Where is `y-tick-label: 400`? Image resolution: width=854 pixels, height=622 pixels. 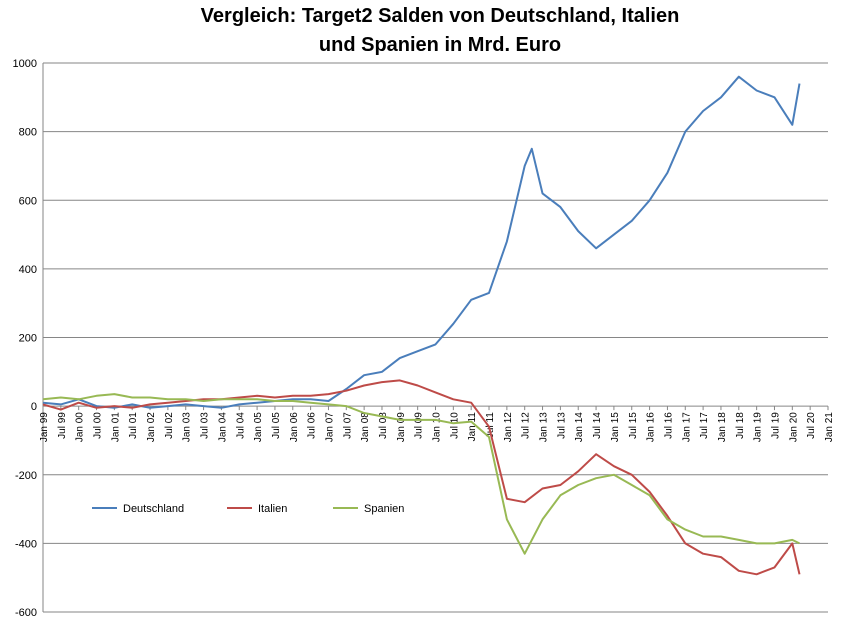 y-tick-label: 400 is located at coordinates (28, 270).